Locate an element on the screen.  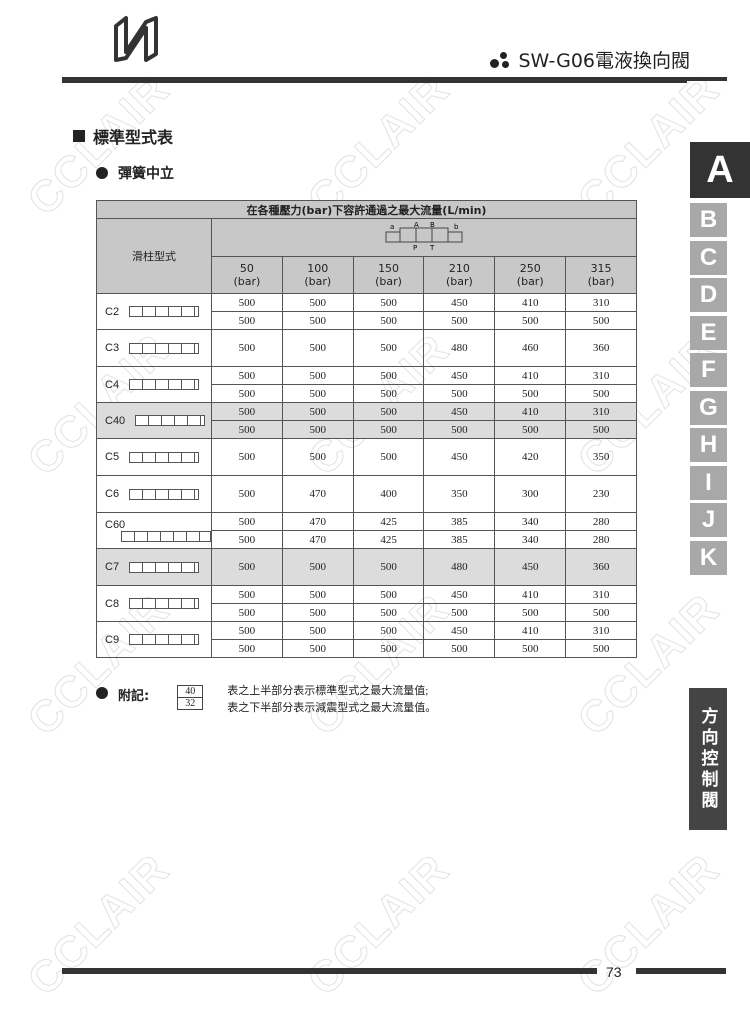
pressure-header: 50 (bar) is located at coordinates (247, 275).